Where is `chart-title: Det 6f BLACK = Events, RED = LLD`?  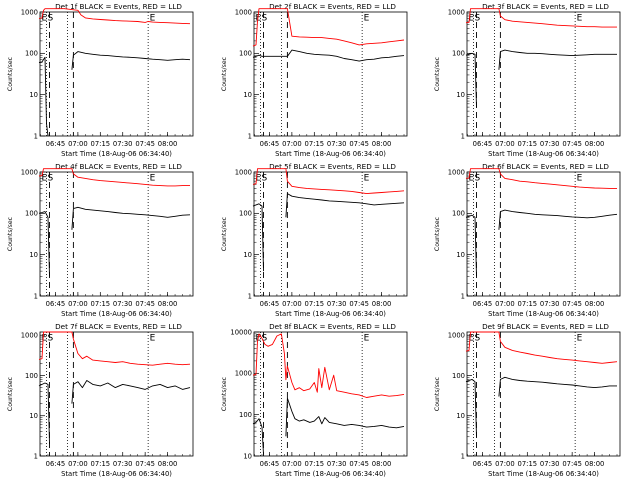
chart-title: Det 6f BLACK = Events, RED = LLD is located at coordinates (545, 166).